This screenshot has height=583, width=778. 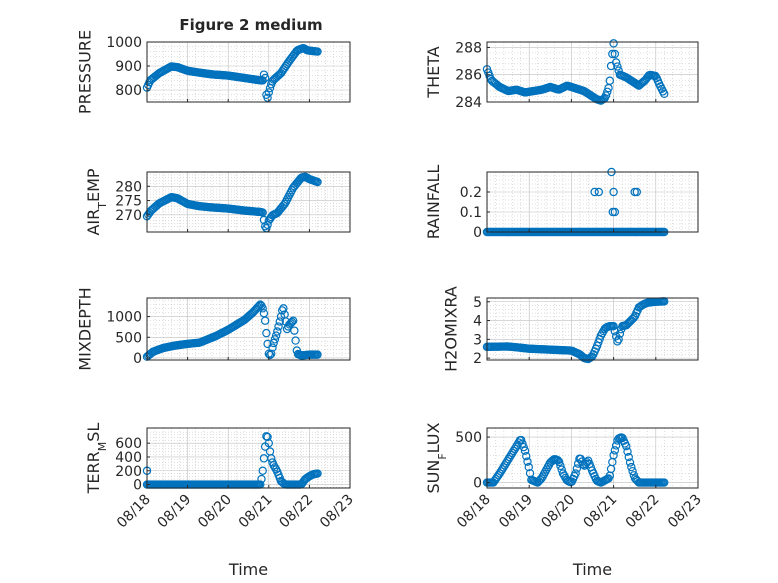 I want to click on y-axis-label: AIRTEMP, so click(x=96, y=201).